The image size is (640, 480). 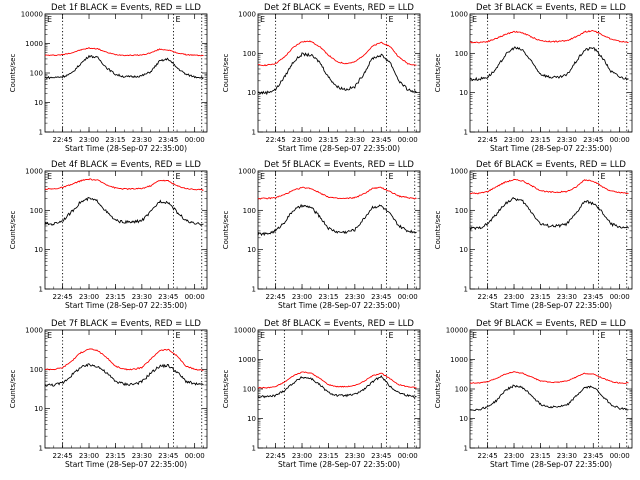 I want to click on chart-title: Det 4f BLACK = Events, RED = LLD, so click(x=126, y=165).